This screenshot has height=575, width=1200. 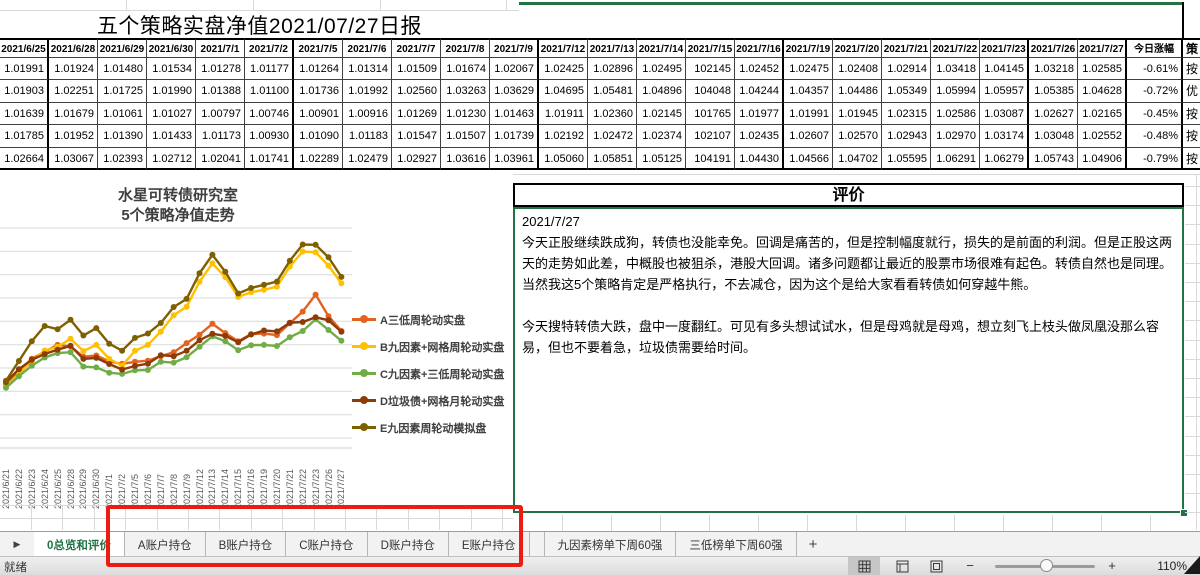 What do you see at coordinates (367, 136) in the screenshot?
I see `table-cell: 1.01183` at bounding box center [367, 136].